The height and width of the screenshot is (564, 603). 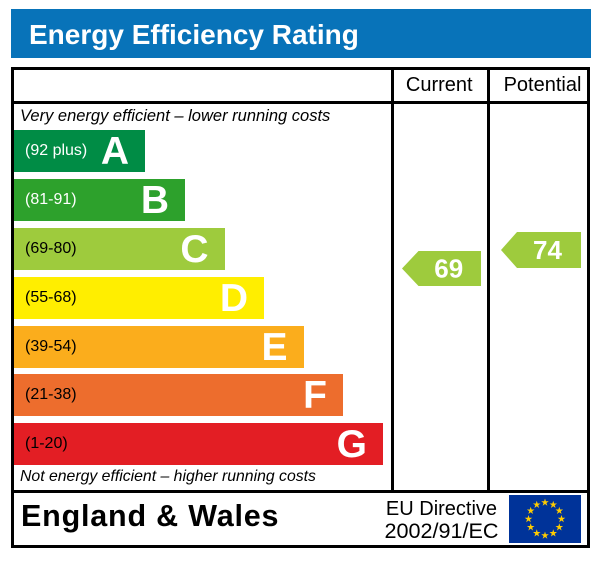 I want to click on svg-text: 74, so click(x=547, y=250).